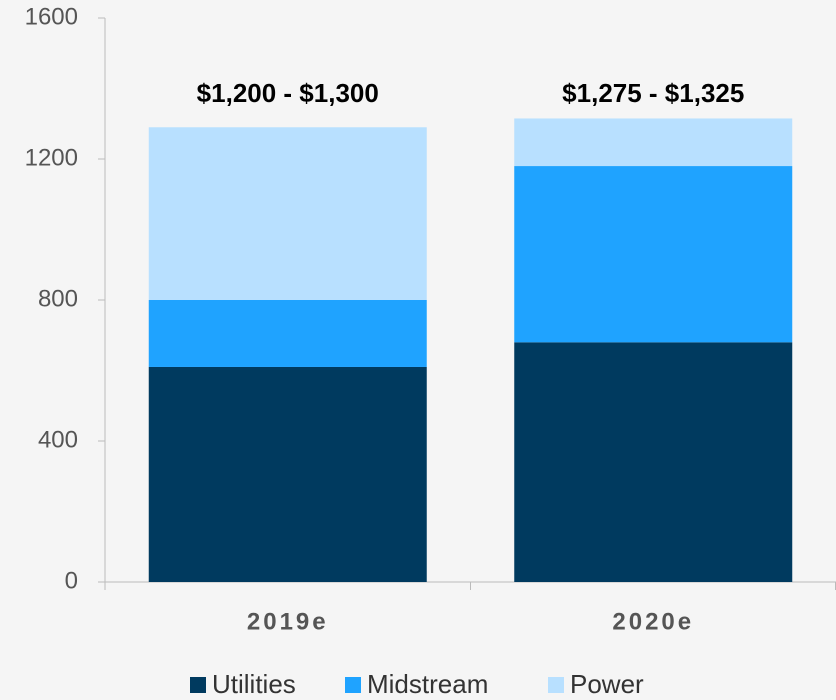 This screenshot has height=700, width=836. What do you see at coordinates (51, 16) in the screenshot?
I see `y-tick-label: 1600` at bounding box center [51, 16].